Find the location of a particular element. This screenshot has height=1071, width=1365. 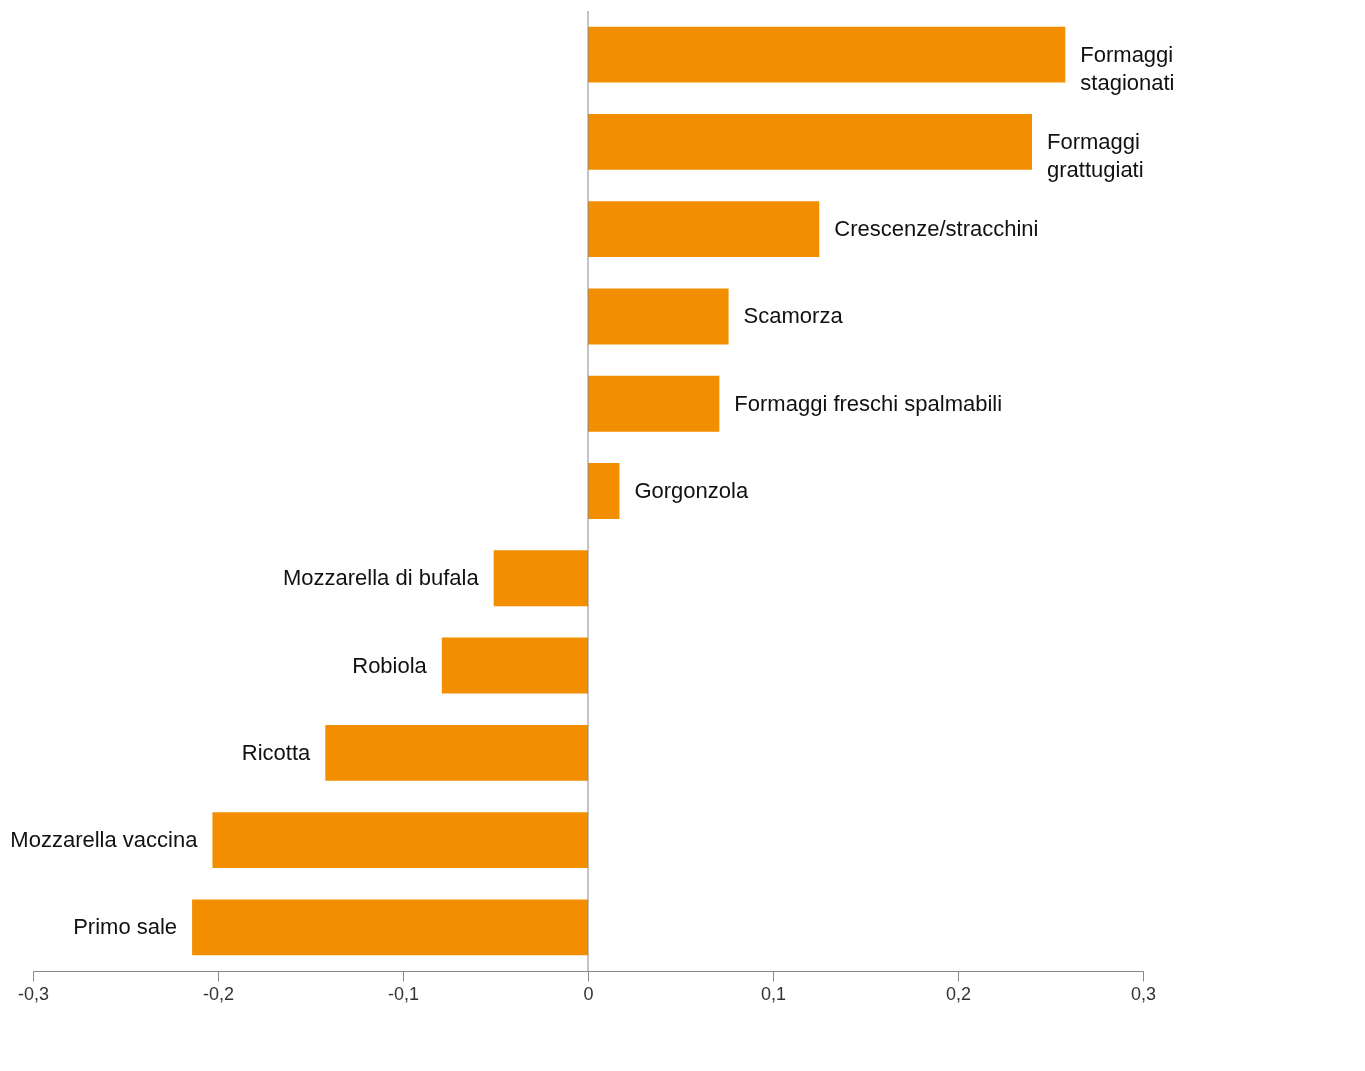

y-tick-label: Primo sale is located at coordinates (125, 927).